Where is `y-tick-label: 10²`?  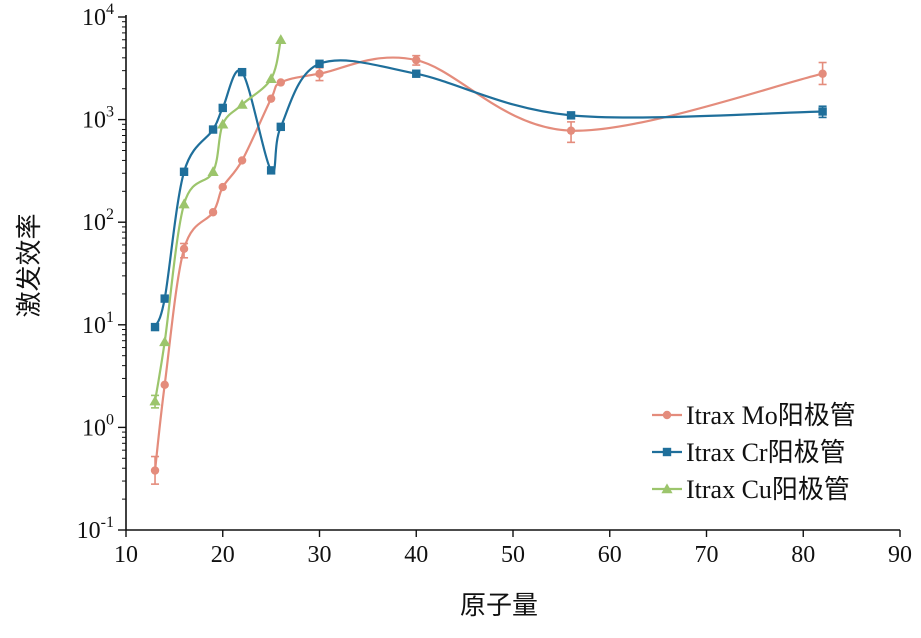 y-tick-label: 10² is located at coordinates (98, 221).